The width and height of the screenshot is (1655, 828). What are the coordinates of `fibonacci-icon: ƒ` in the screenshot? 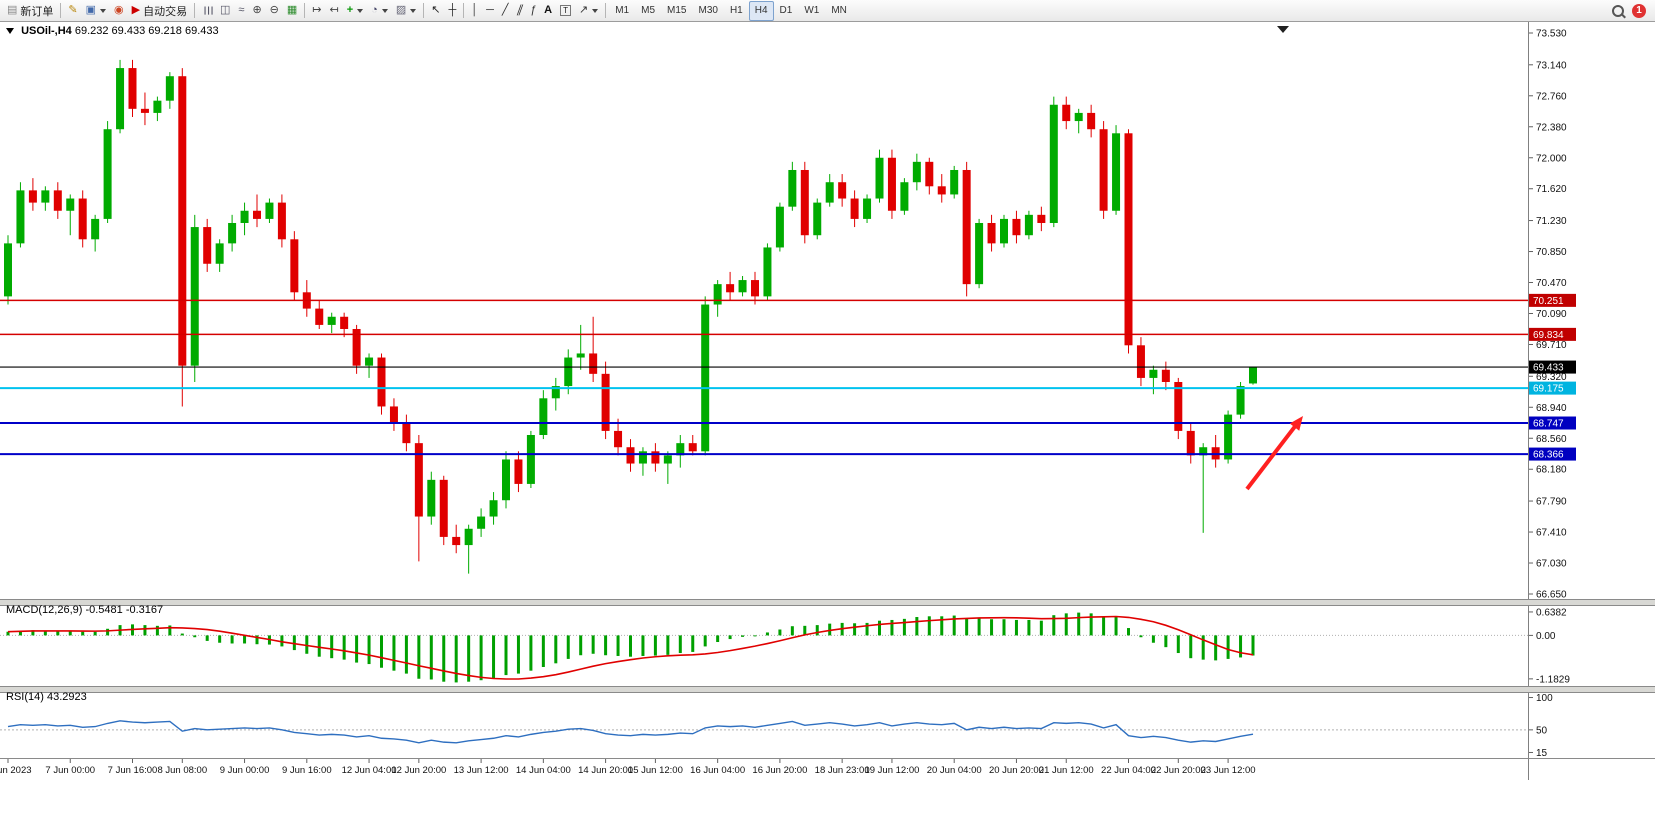 It's located at (533, 10).